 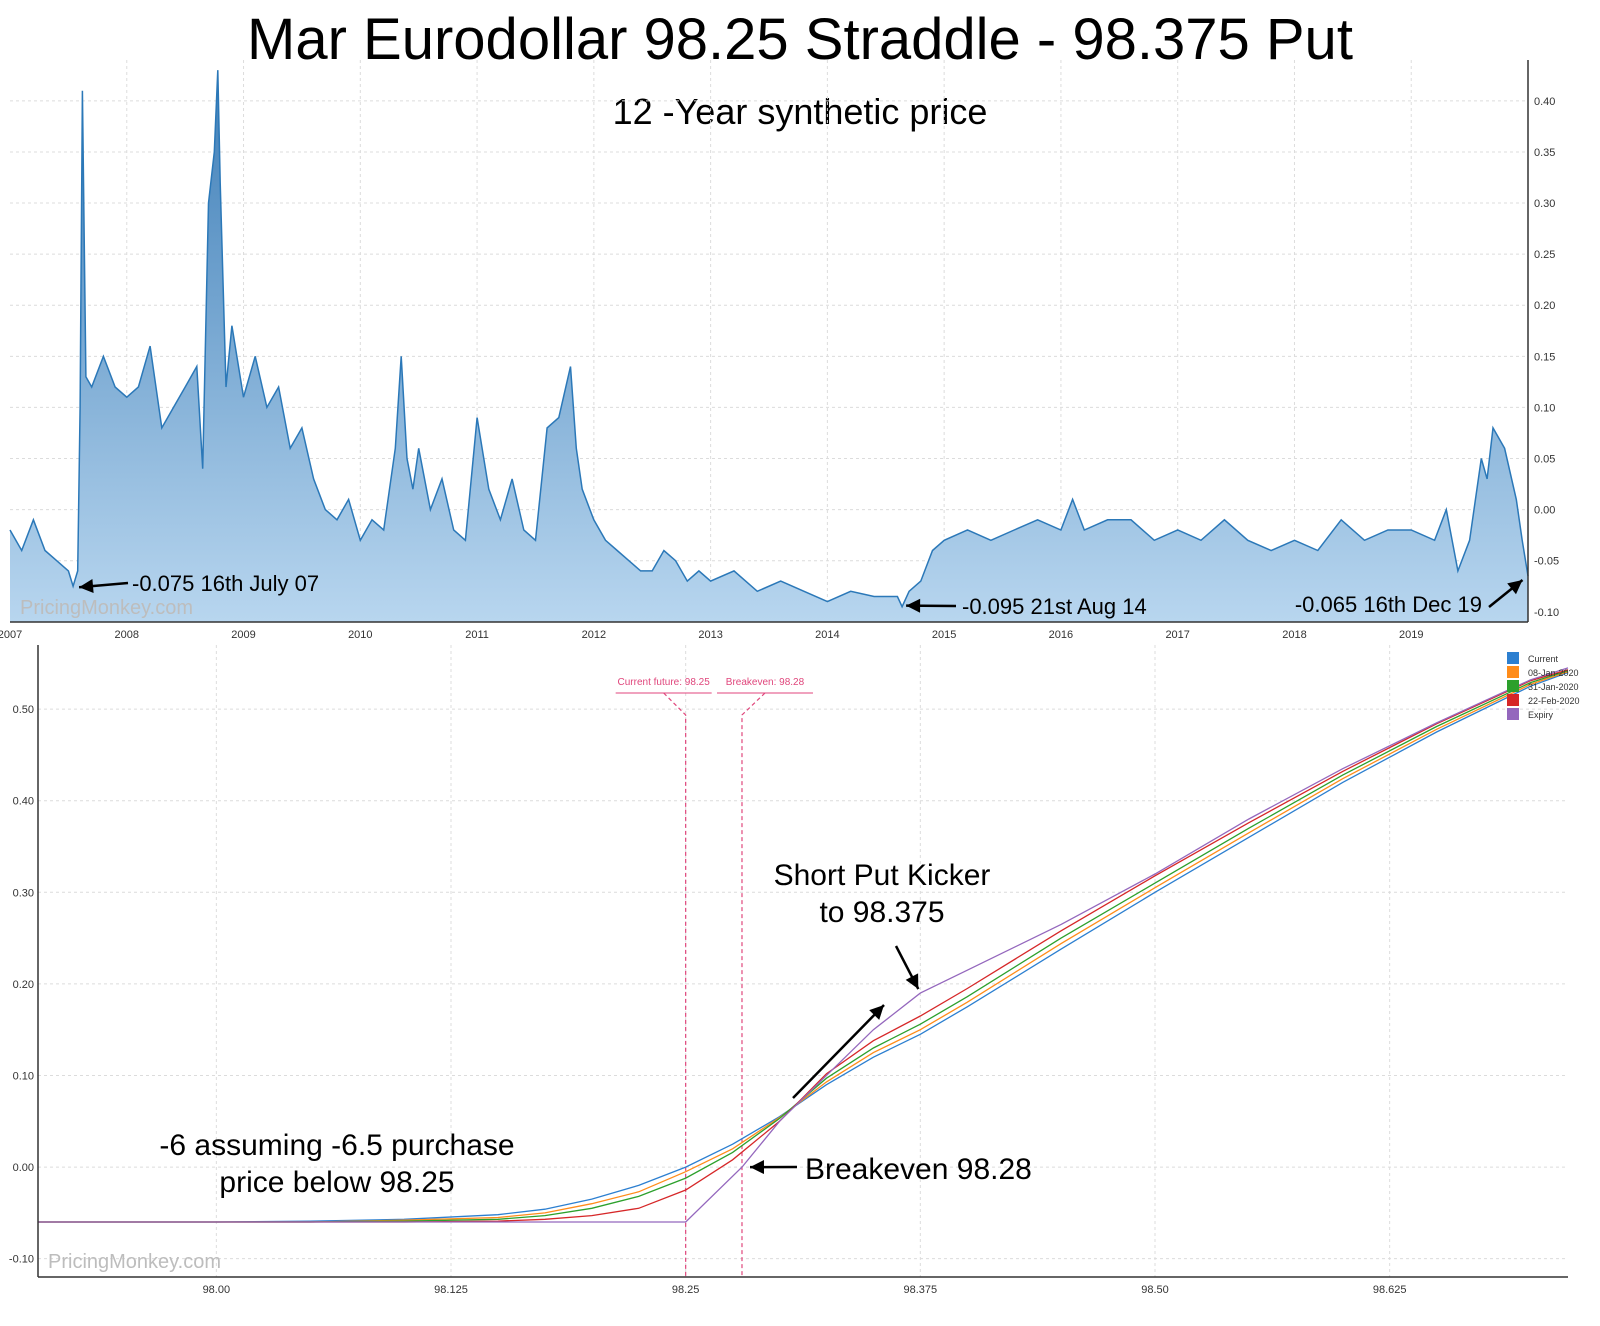 What do you see at coordinates (1544, 102) in the screenshot?
I see `chart1-y-tick-label: 0.40` at bounding box center [1544, 102].